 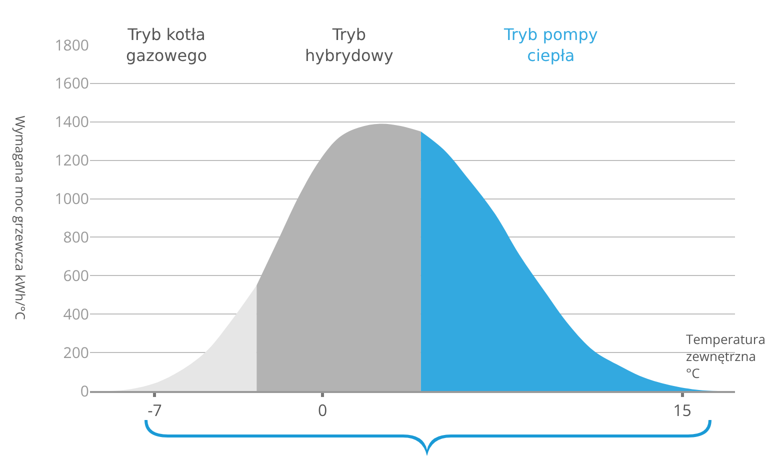 What do you see at coordinates (76, 314) in the screenshot?
I see `y-tick-label: 400` at bounding box center [76, 314].